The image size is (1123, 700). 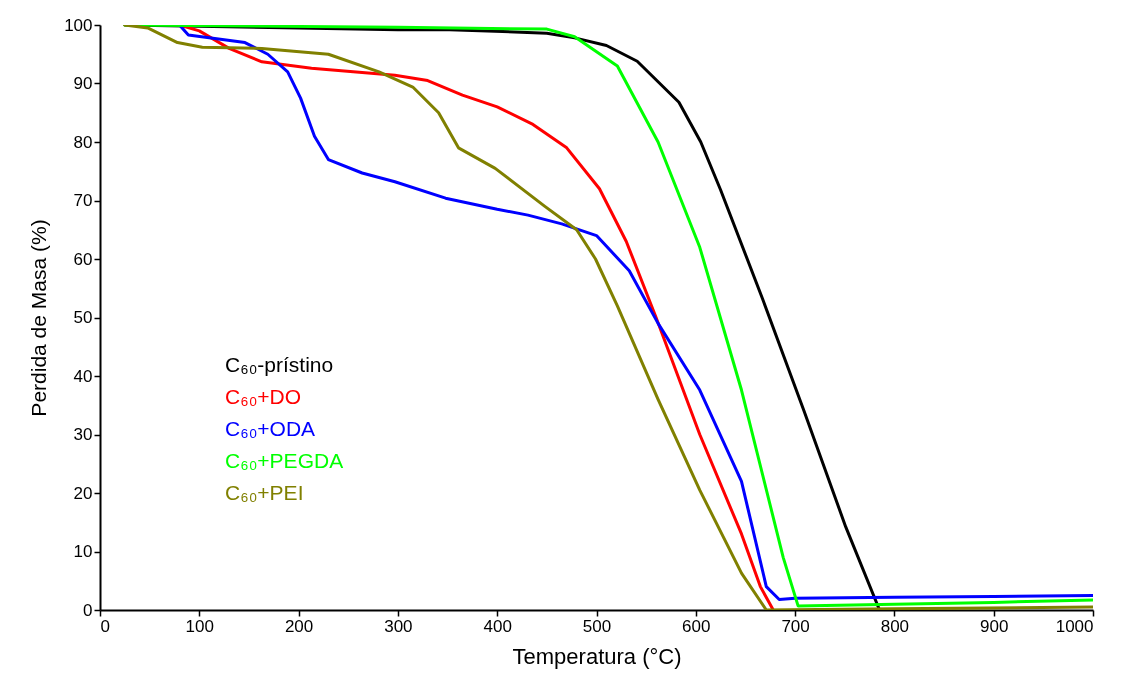 I want to click on y-tick-label: 20, so click(x=83, y=493).